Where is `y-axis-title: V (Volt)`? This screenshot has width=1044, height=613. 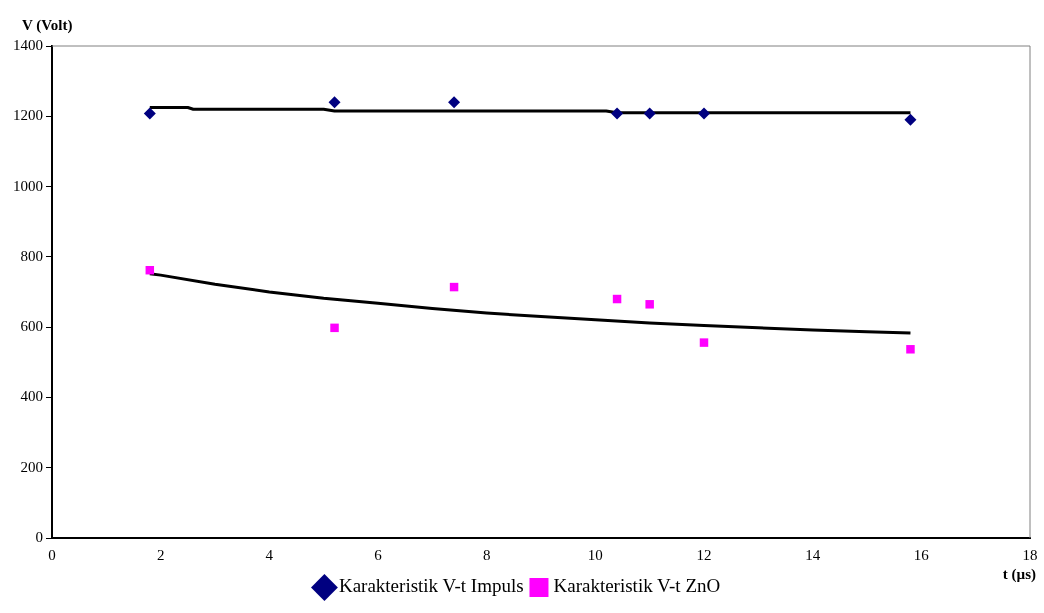 y-axis-title: V (Volt) is located at coordinates (47, 26).